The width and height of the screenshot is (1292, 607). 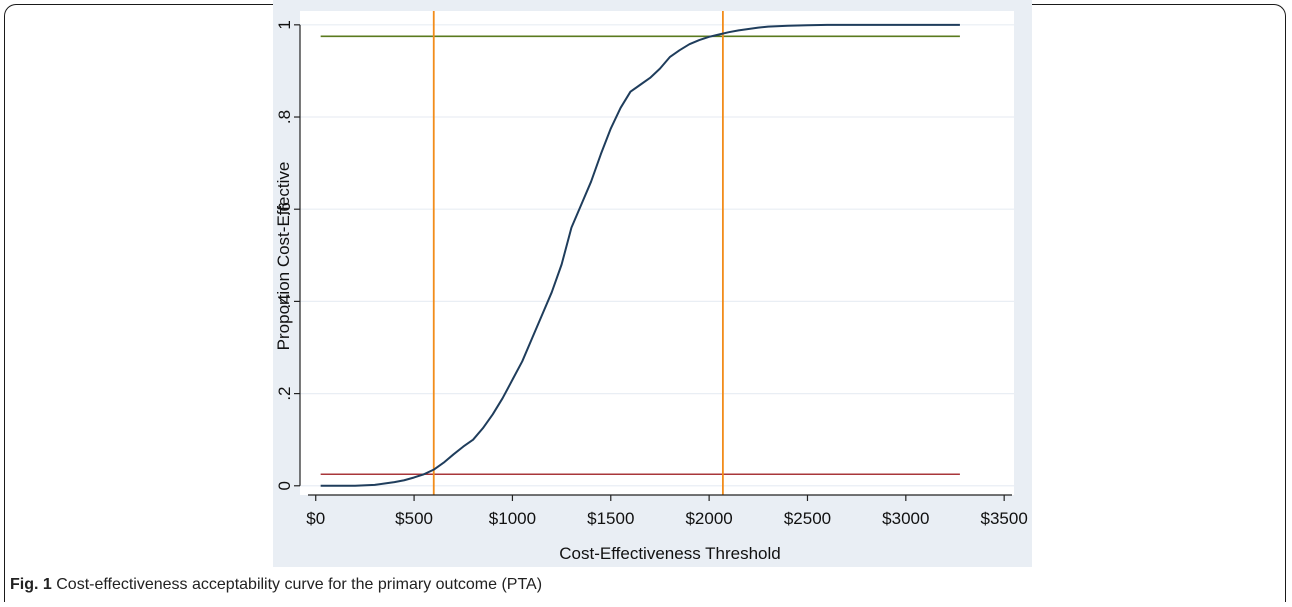 What do you see at coordinates (283, 256) in the screenshot?
I see `y-axis-title: Proportion Cost-Effective` at bounding box center [283, 256].